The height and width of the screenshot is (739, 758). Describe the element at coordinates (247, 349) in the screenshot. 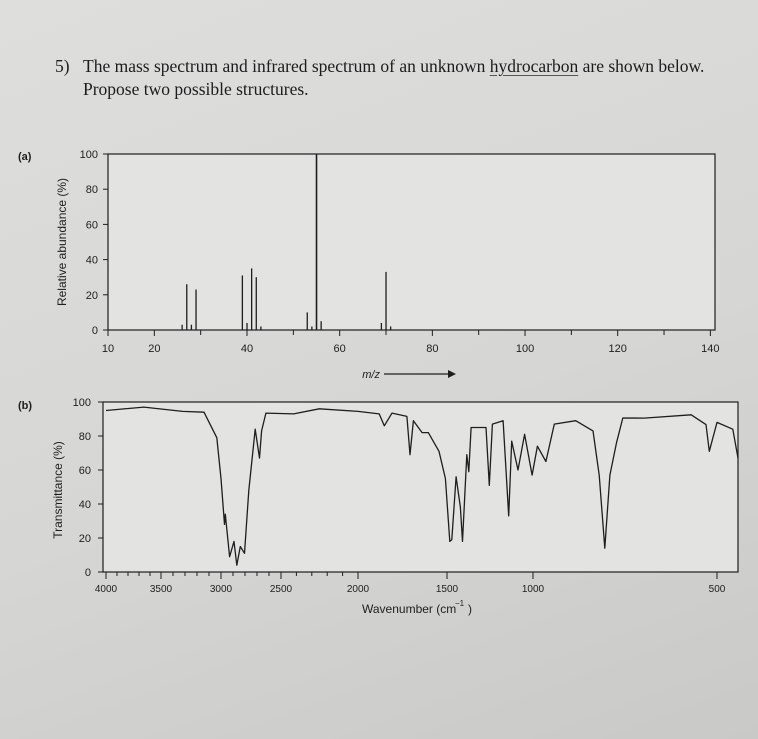

I see `x-tick-label: 40` at that location.